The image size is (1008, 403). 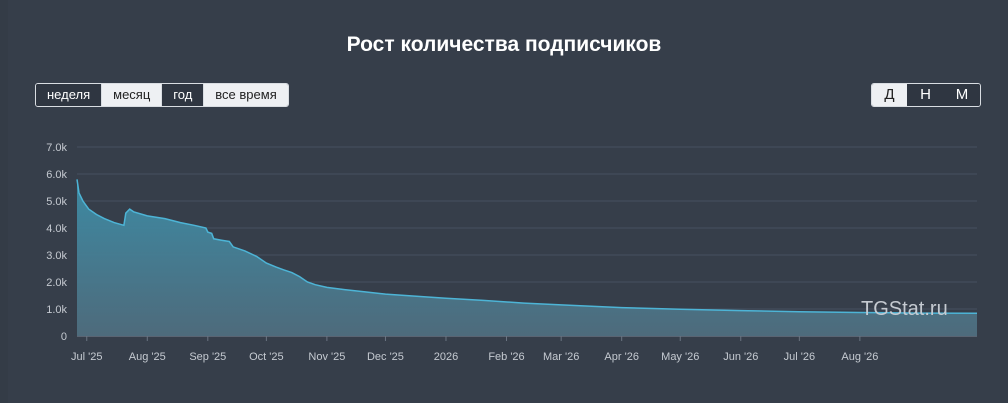 I want to click on chart-title: Рост количества подписчиков, so click(x=504, y=44).